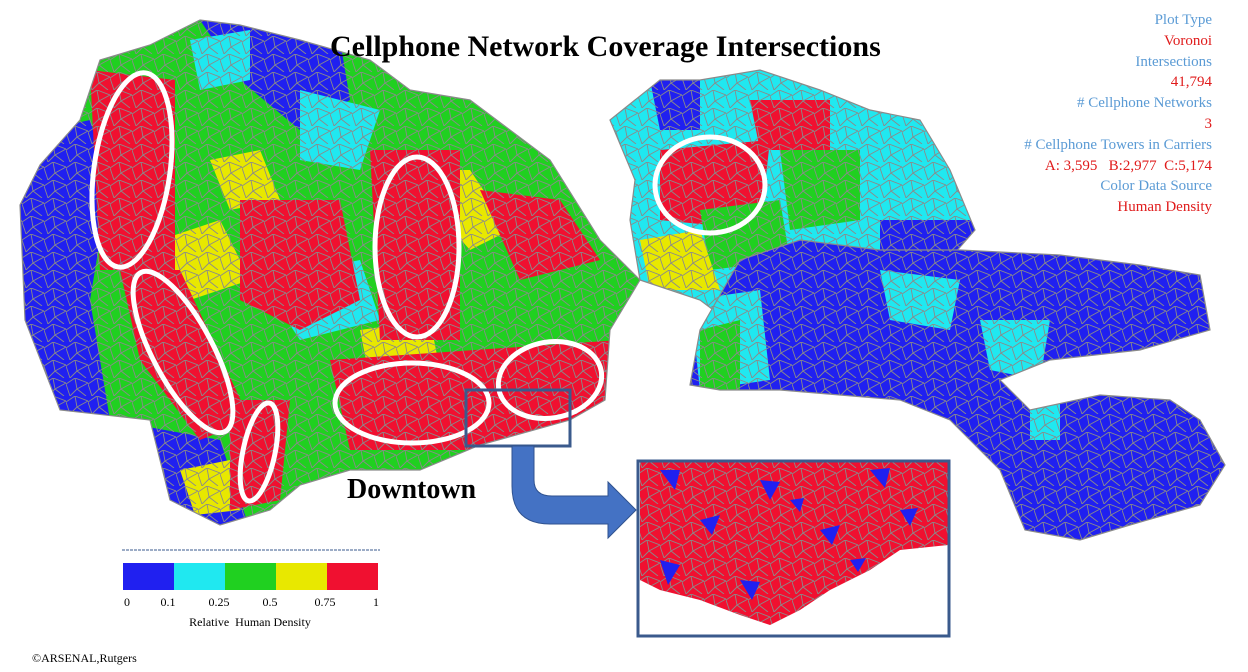 The image size is (1248, 672). Describe the element at coordinates (1187, 40) in the screenshot. I see `info-value-plot-type: Voronoi` at that location.